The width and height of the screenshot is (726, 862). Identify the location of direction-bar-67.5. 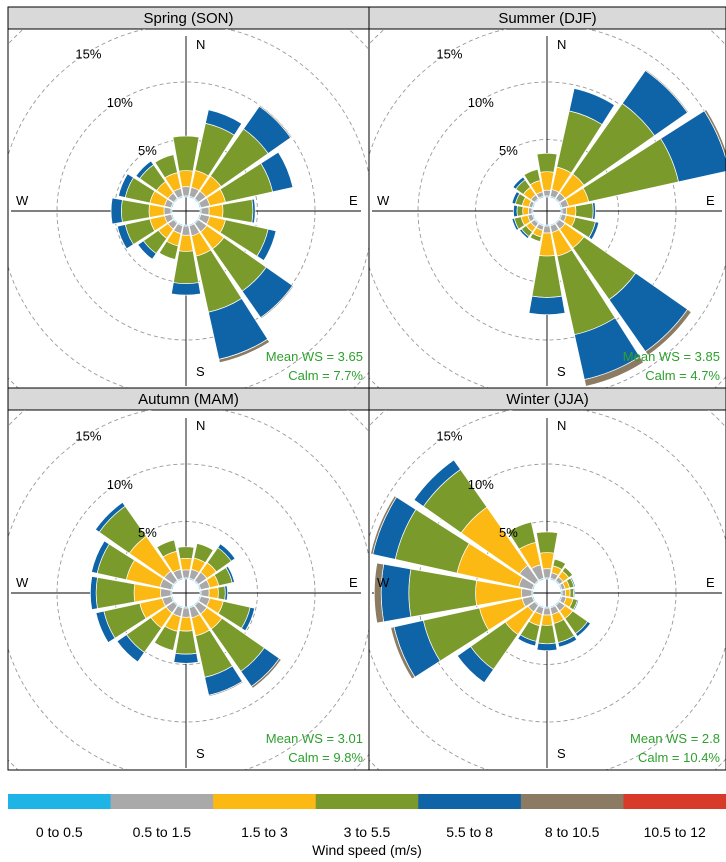
(567, 583).